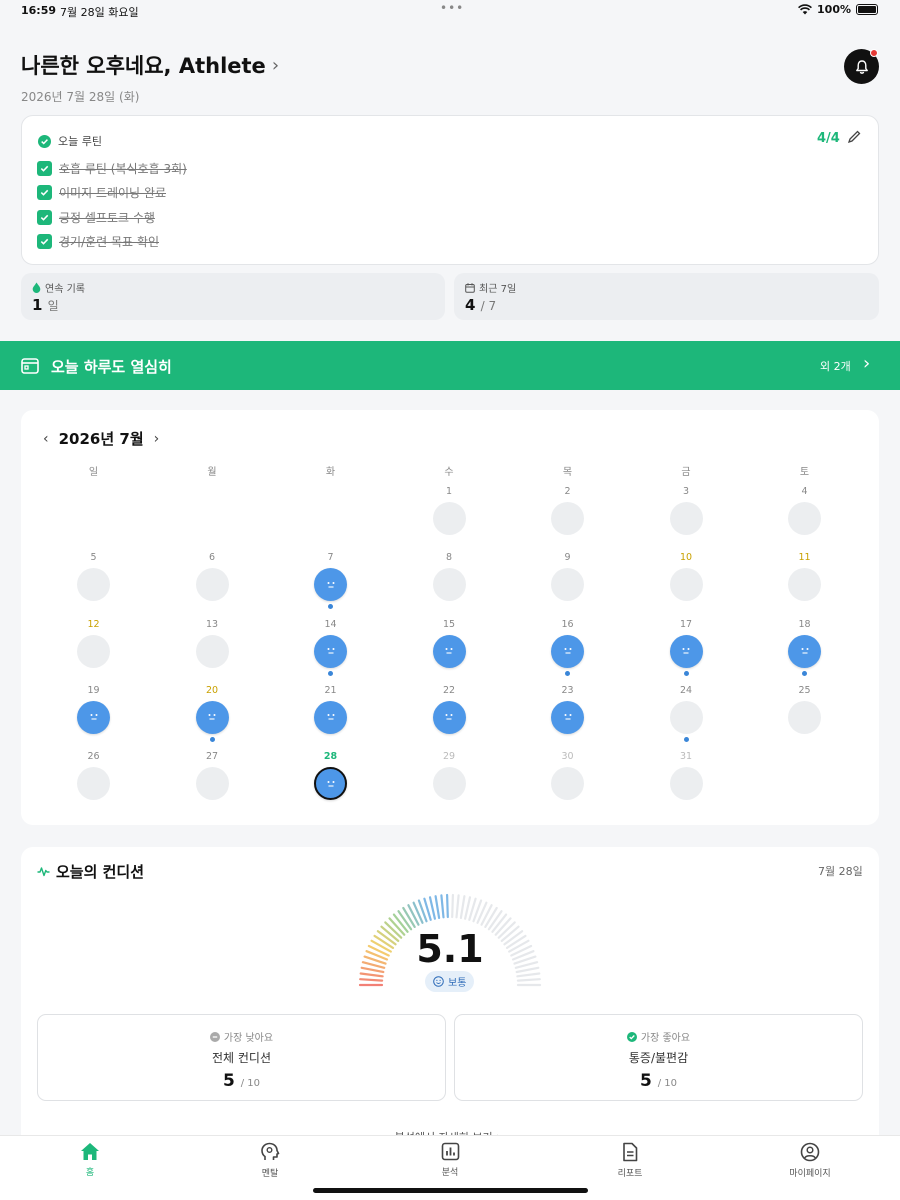 The height and width of the screenshot is (1200, 900). I want to click on calendar-day: 5, so click(94, 577).